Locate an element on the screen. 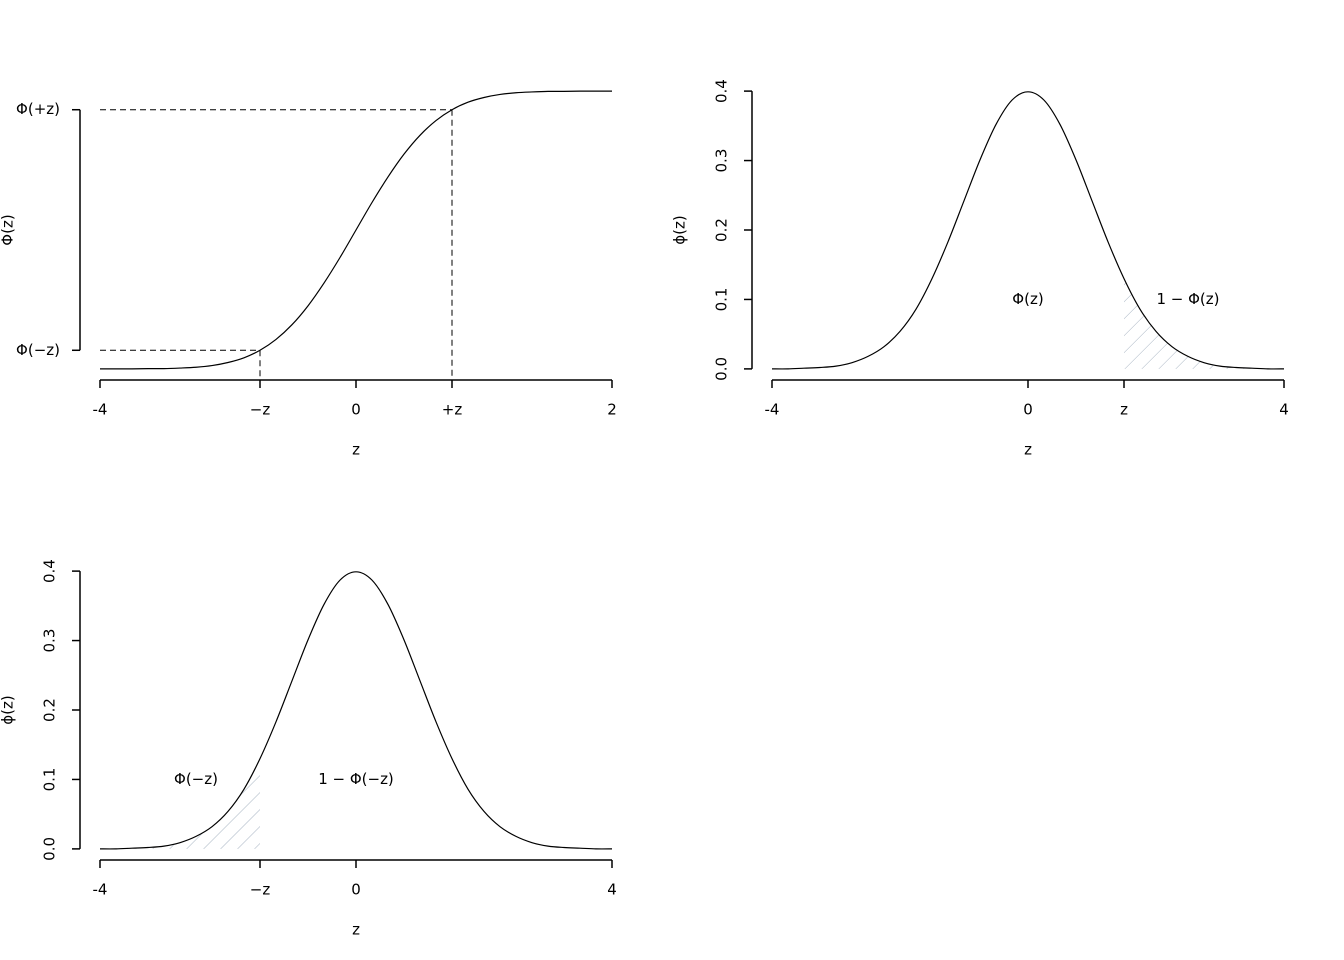 The height and width of the screenshot is (960, 1344). annotation: Φ(z) is located at coordinates (1027, 299).